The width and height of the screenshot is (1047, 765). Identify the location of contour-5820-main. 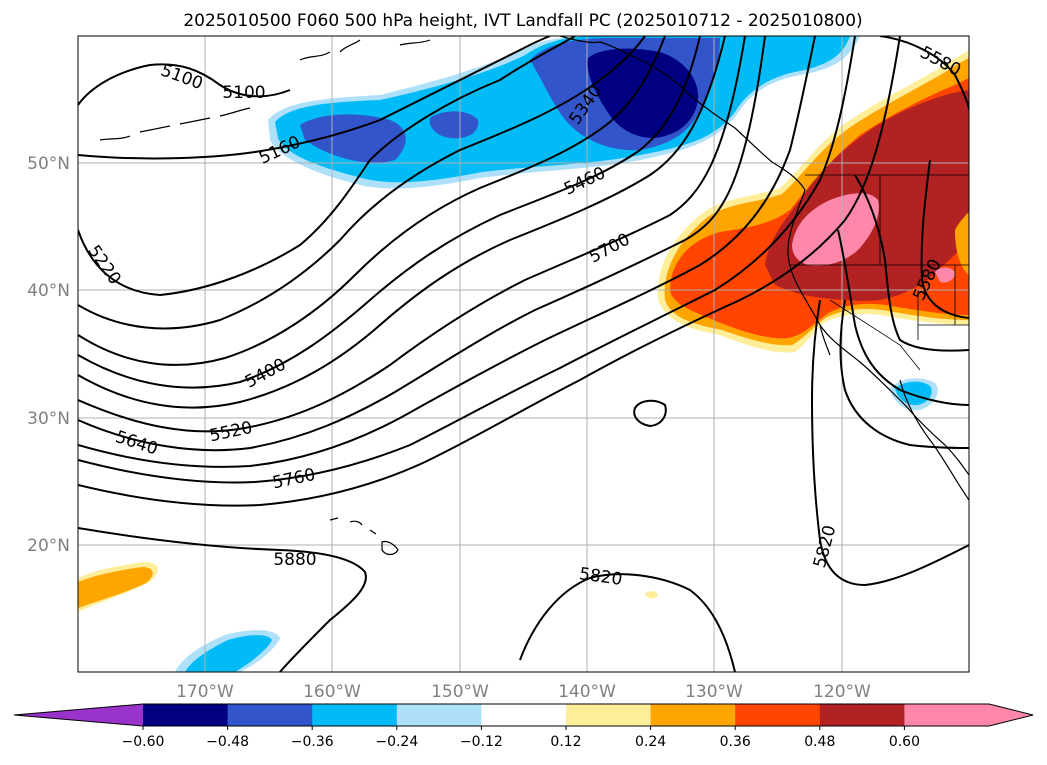
(222, 599).